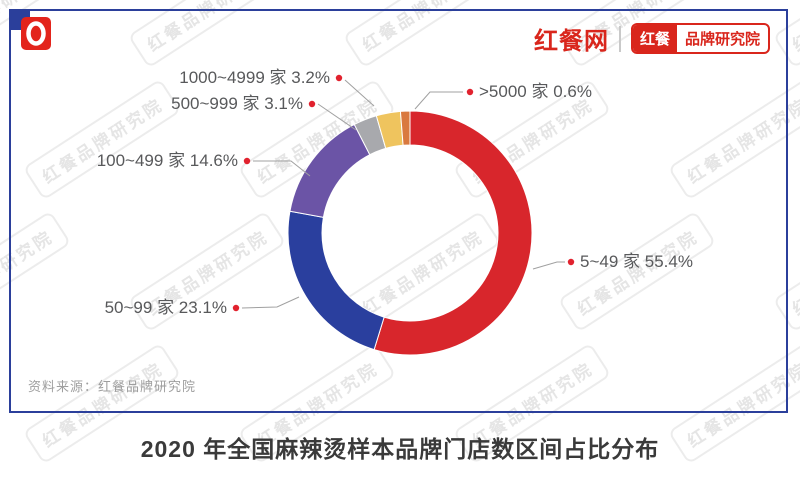  Describe the element at coordinates (571, 41) in the screenshot. I see `site-name-logo: 红餐网` at that location.